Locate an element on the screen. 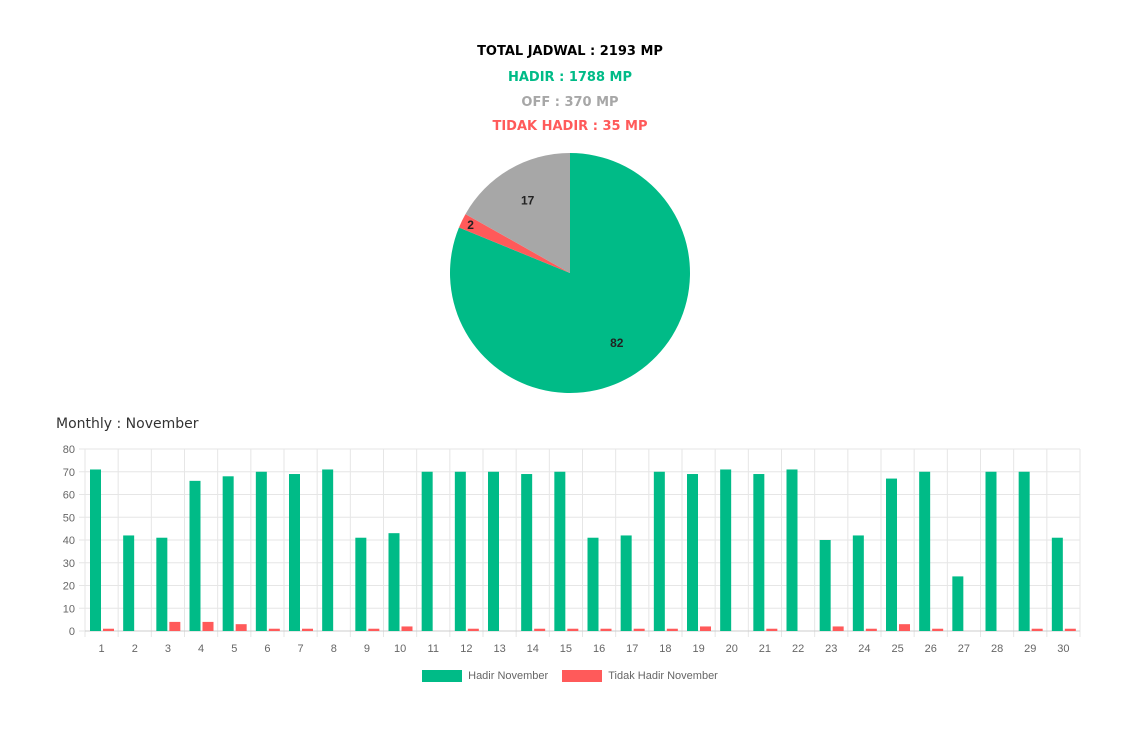  legend-item-hadir: Hadir November is located at coordinates (485, 676).